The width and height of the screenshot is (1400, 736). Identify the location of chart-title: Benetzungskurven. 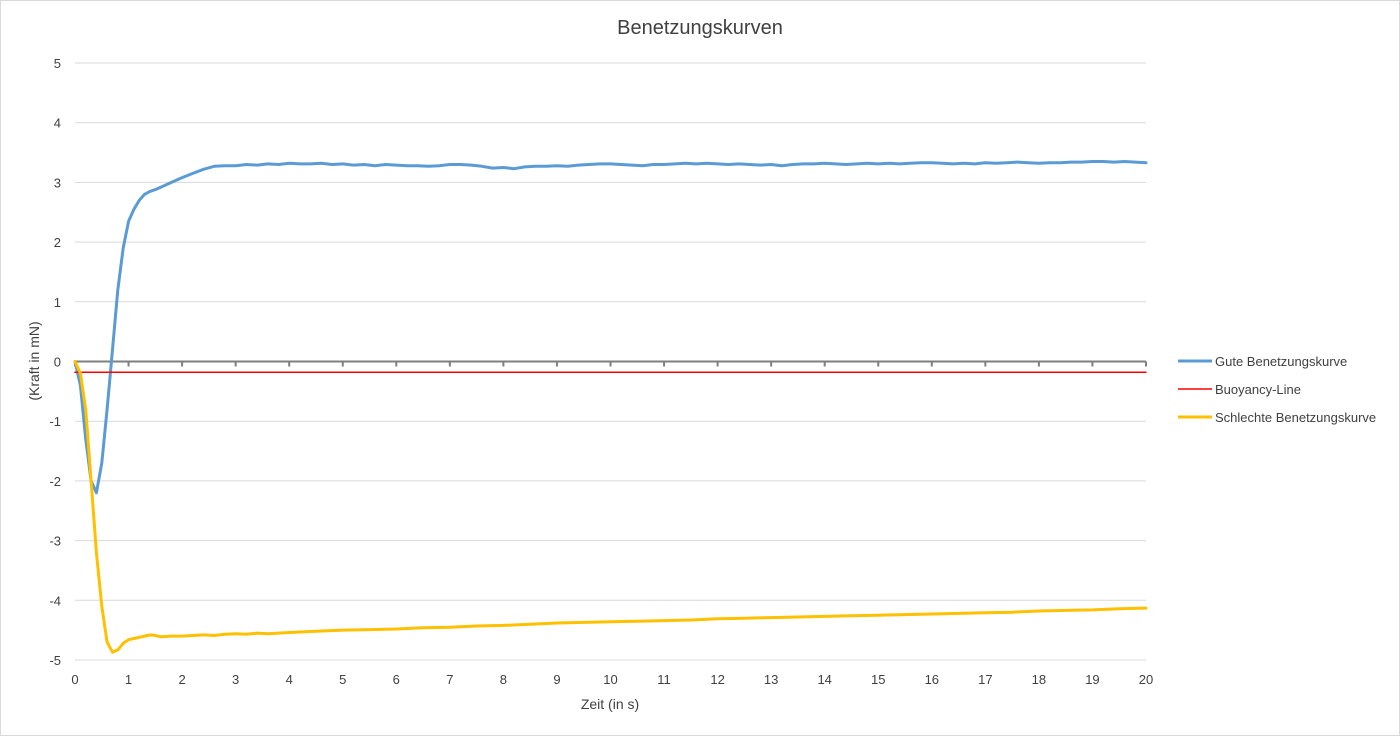
(700, 28).